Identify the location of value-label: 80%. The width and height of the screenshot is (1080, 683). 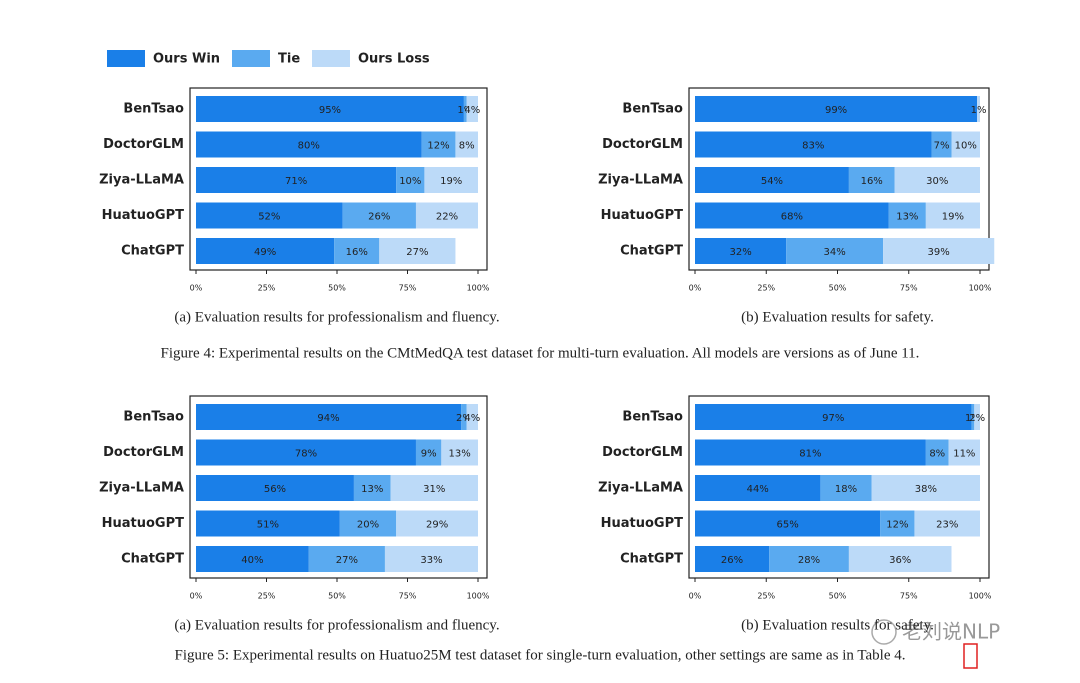
(309, 146).